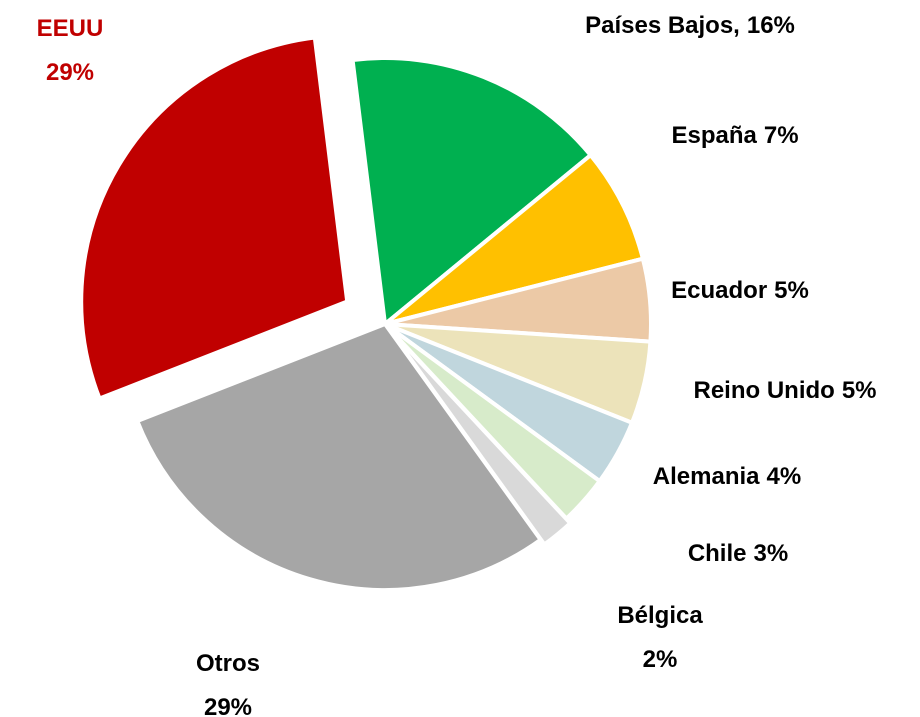  I want to click on category-name: Ecuador, so click(719, 290).